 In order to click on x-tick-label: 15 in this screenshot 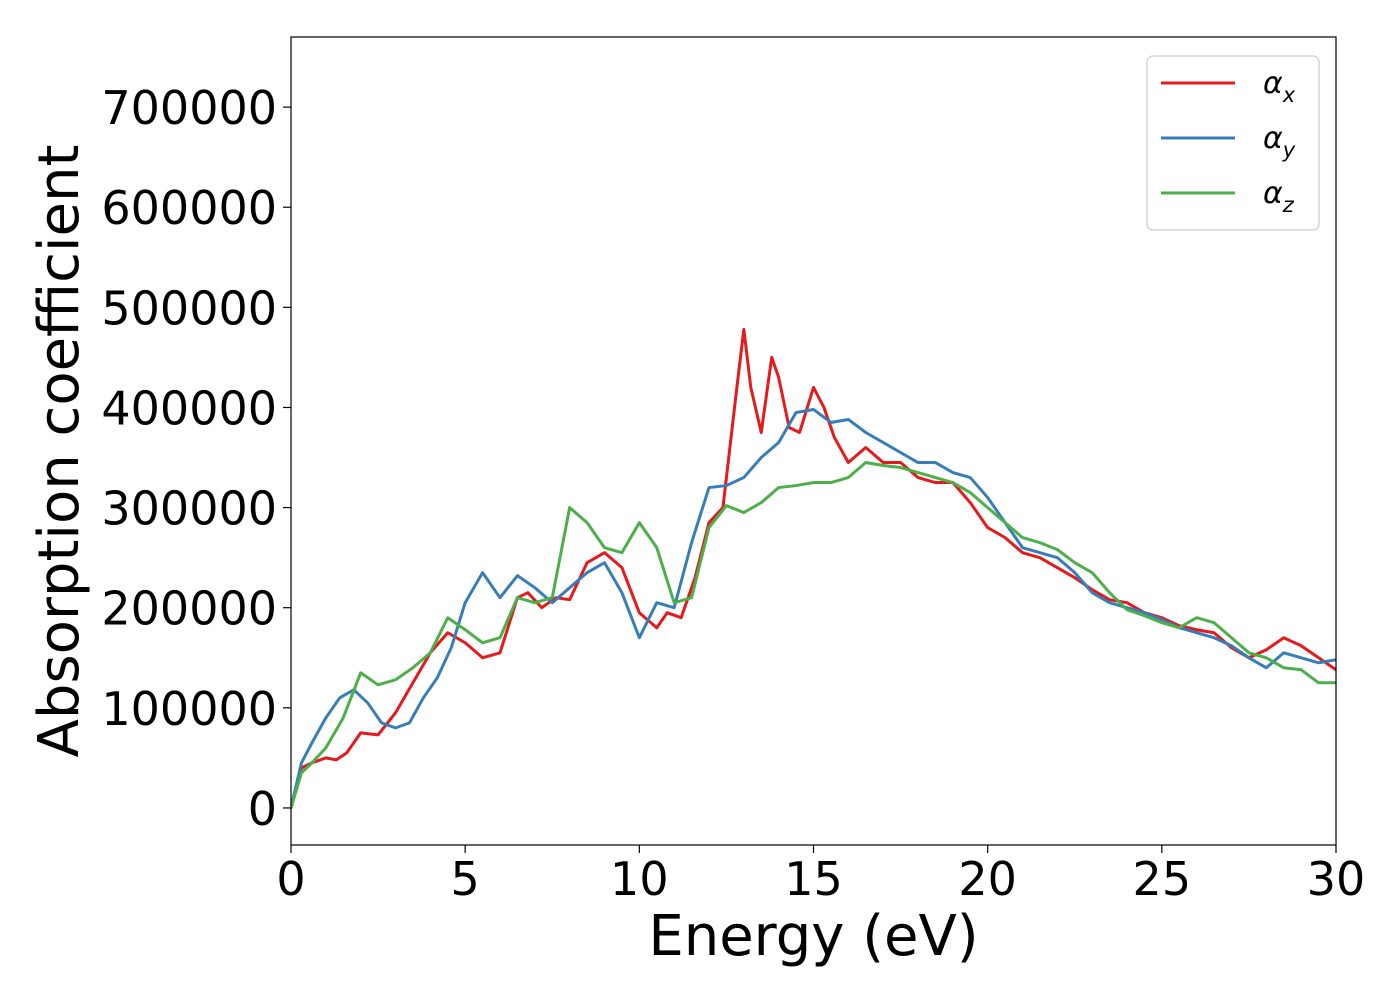, I will do `click(813, 879)`.